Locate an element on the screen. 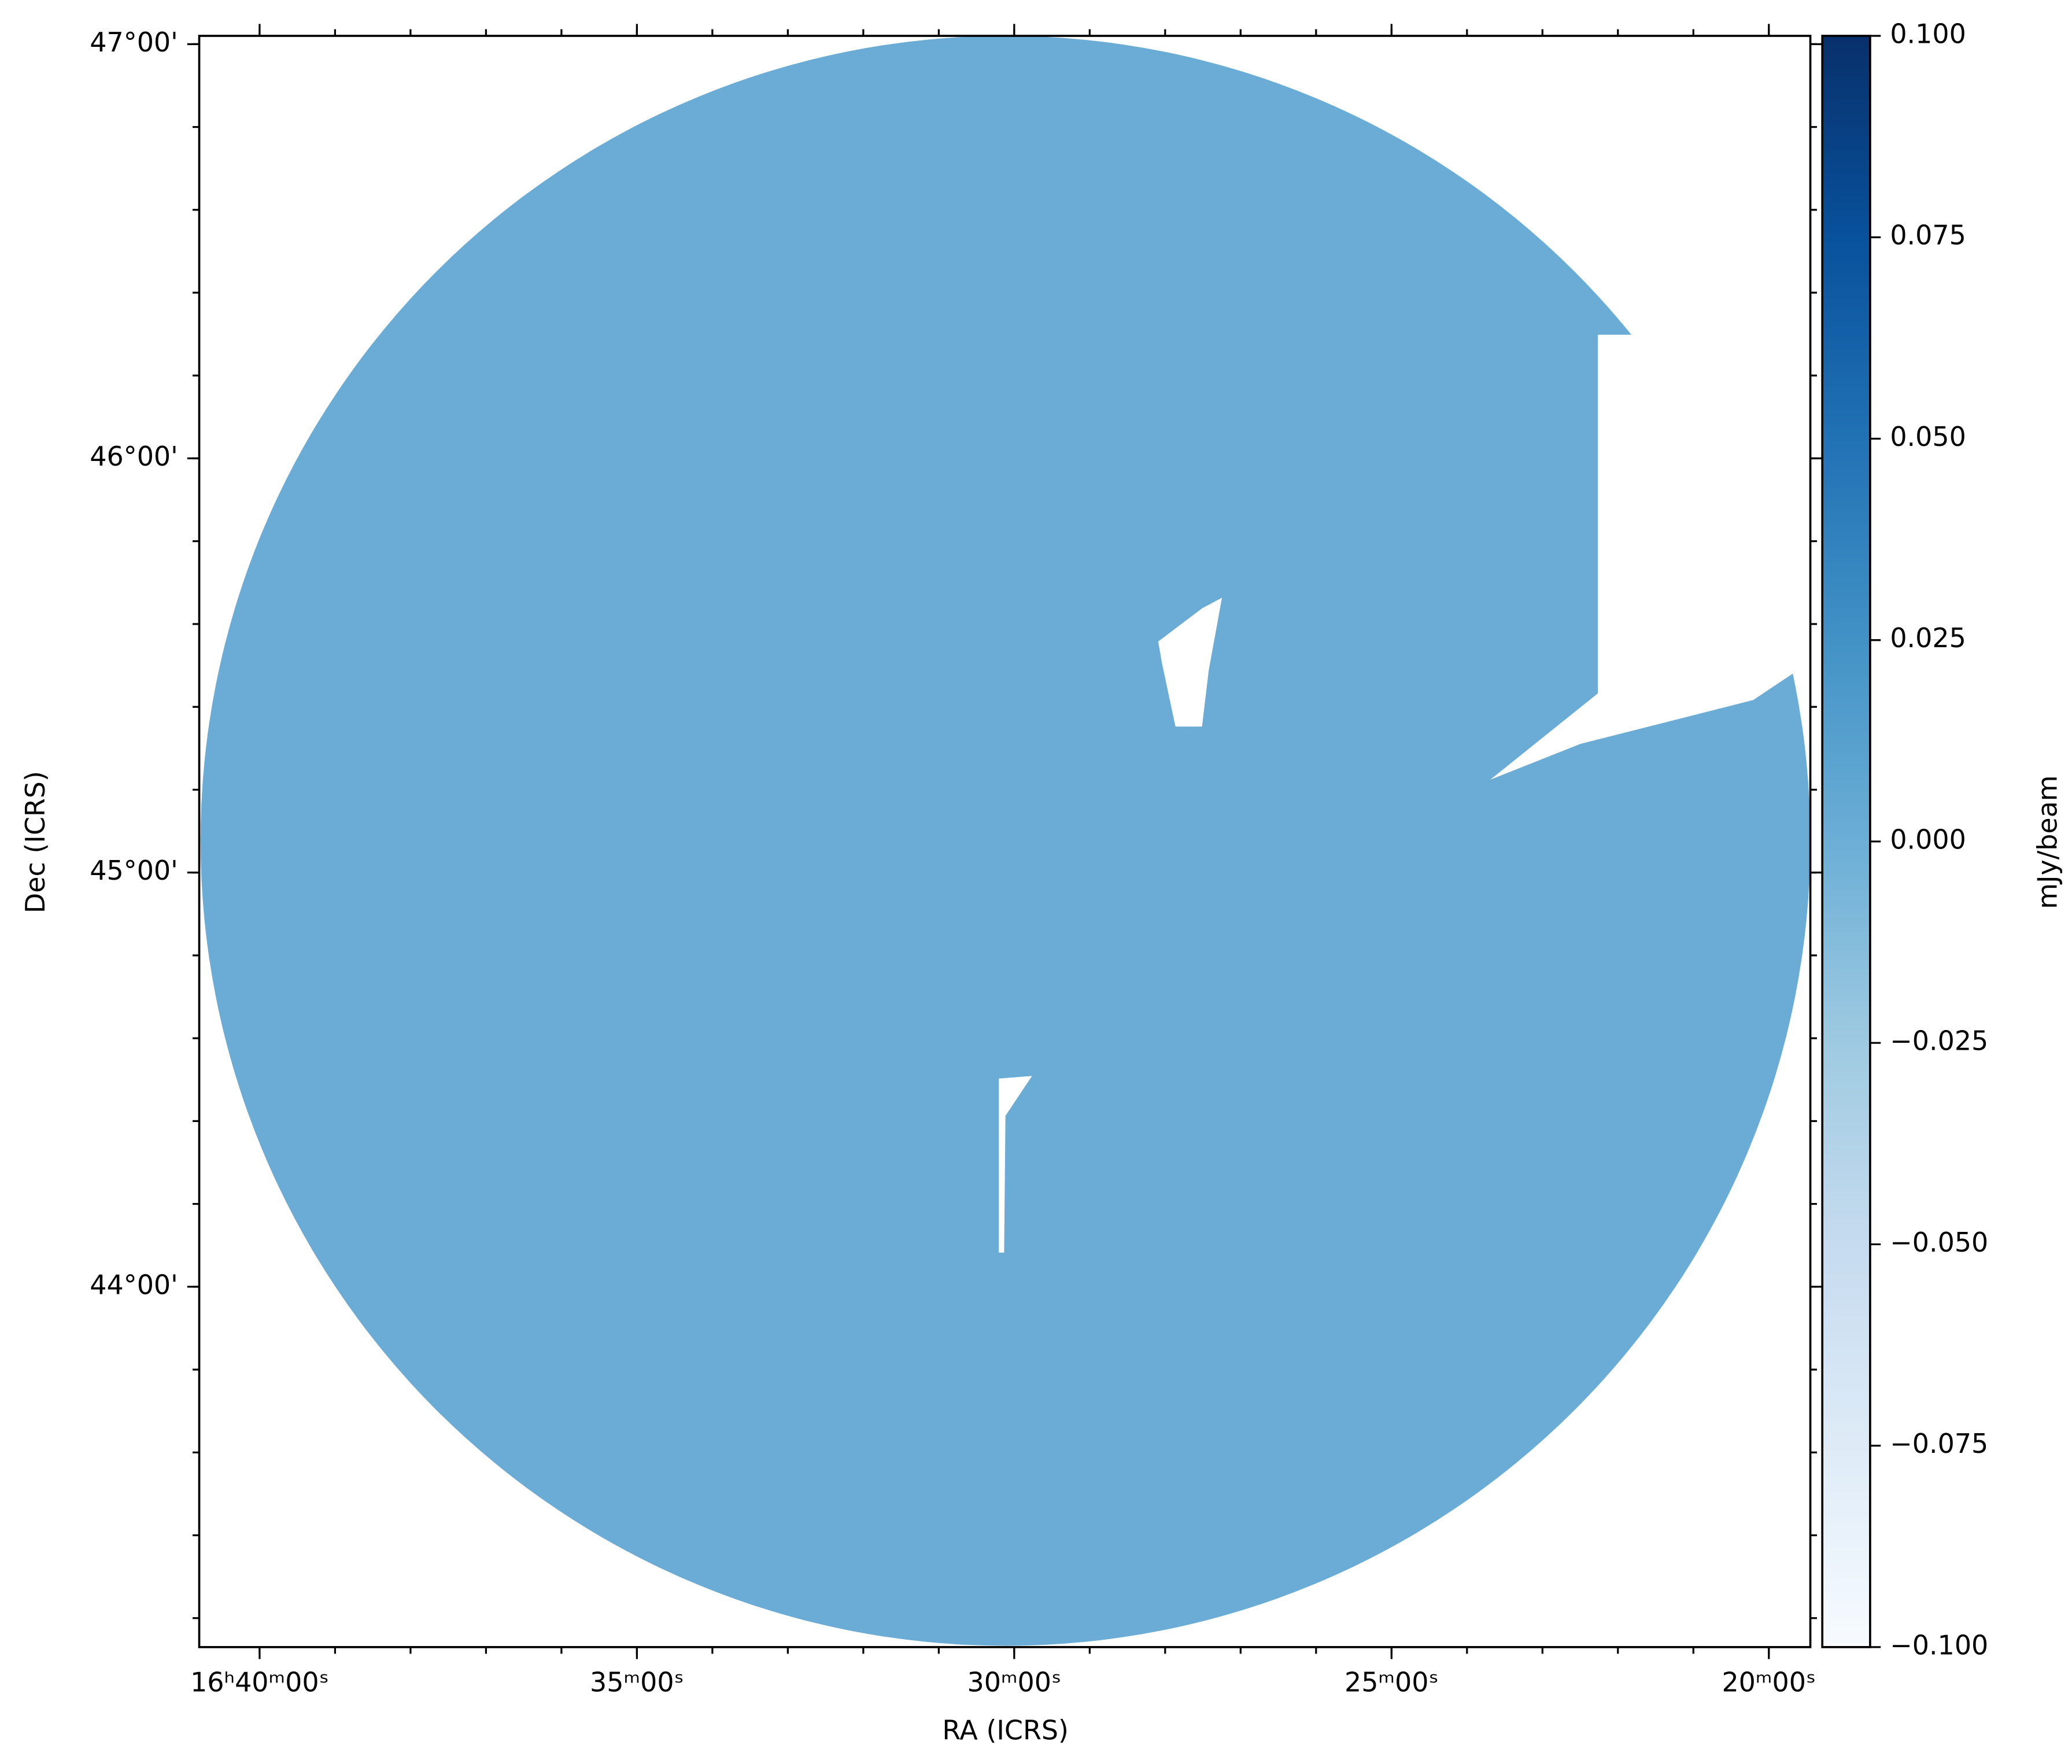 Image resolution: width=2072 pixels, height=1764 pixels. x-tick-label: 20ᵐ00ˢ is located at coordinates (1769, 1682).